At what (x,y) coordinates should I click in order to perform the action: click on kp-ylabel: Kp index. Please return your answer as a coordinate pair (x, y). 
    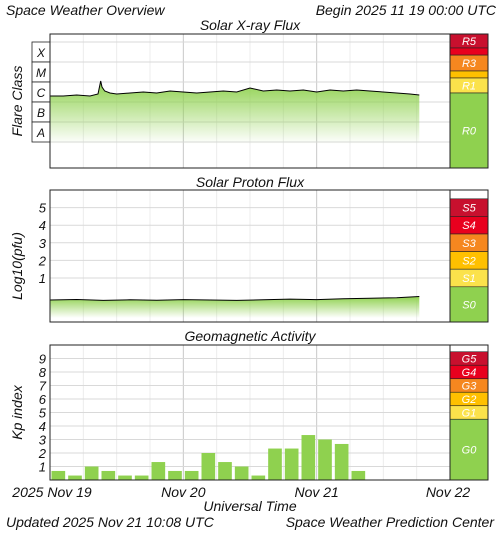
    Looking at the image, I should click on (17, 411).